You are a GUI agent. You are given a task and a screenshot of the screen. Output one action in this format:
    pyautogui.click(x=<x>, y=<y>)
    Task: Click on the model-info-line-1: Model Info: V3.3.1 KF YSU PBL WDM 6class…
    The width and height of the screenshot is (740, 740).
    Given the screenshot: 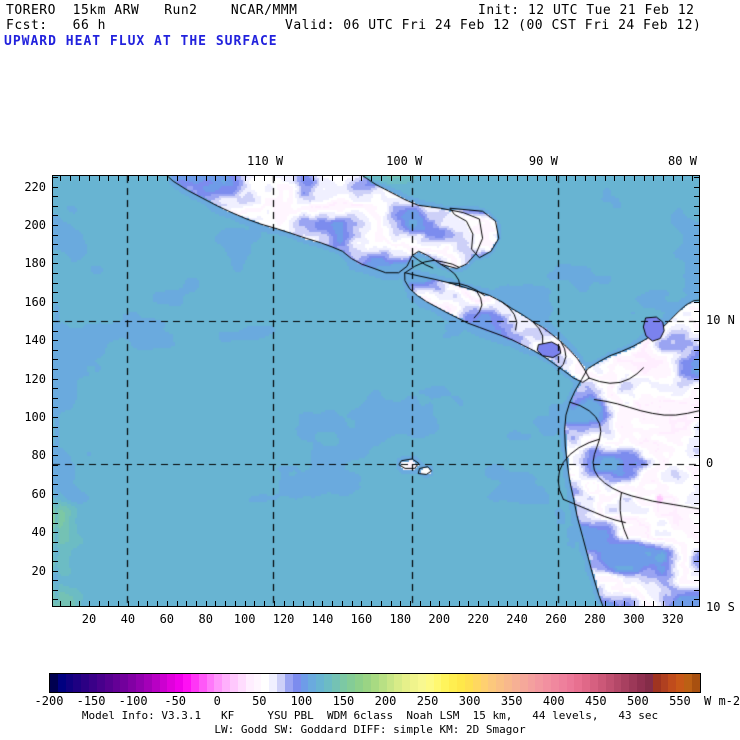 What is the action you would take?
    pyautogui.click(x=370, y=715)
    